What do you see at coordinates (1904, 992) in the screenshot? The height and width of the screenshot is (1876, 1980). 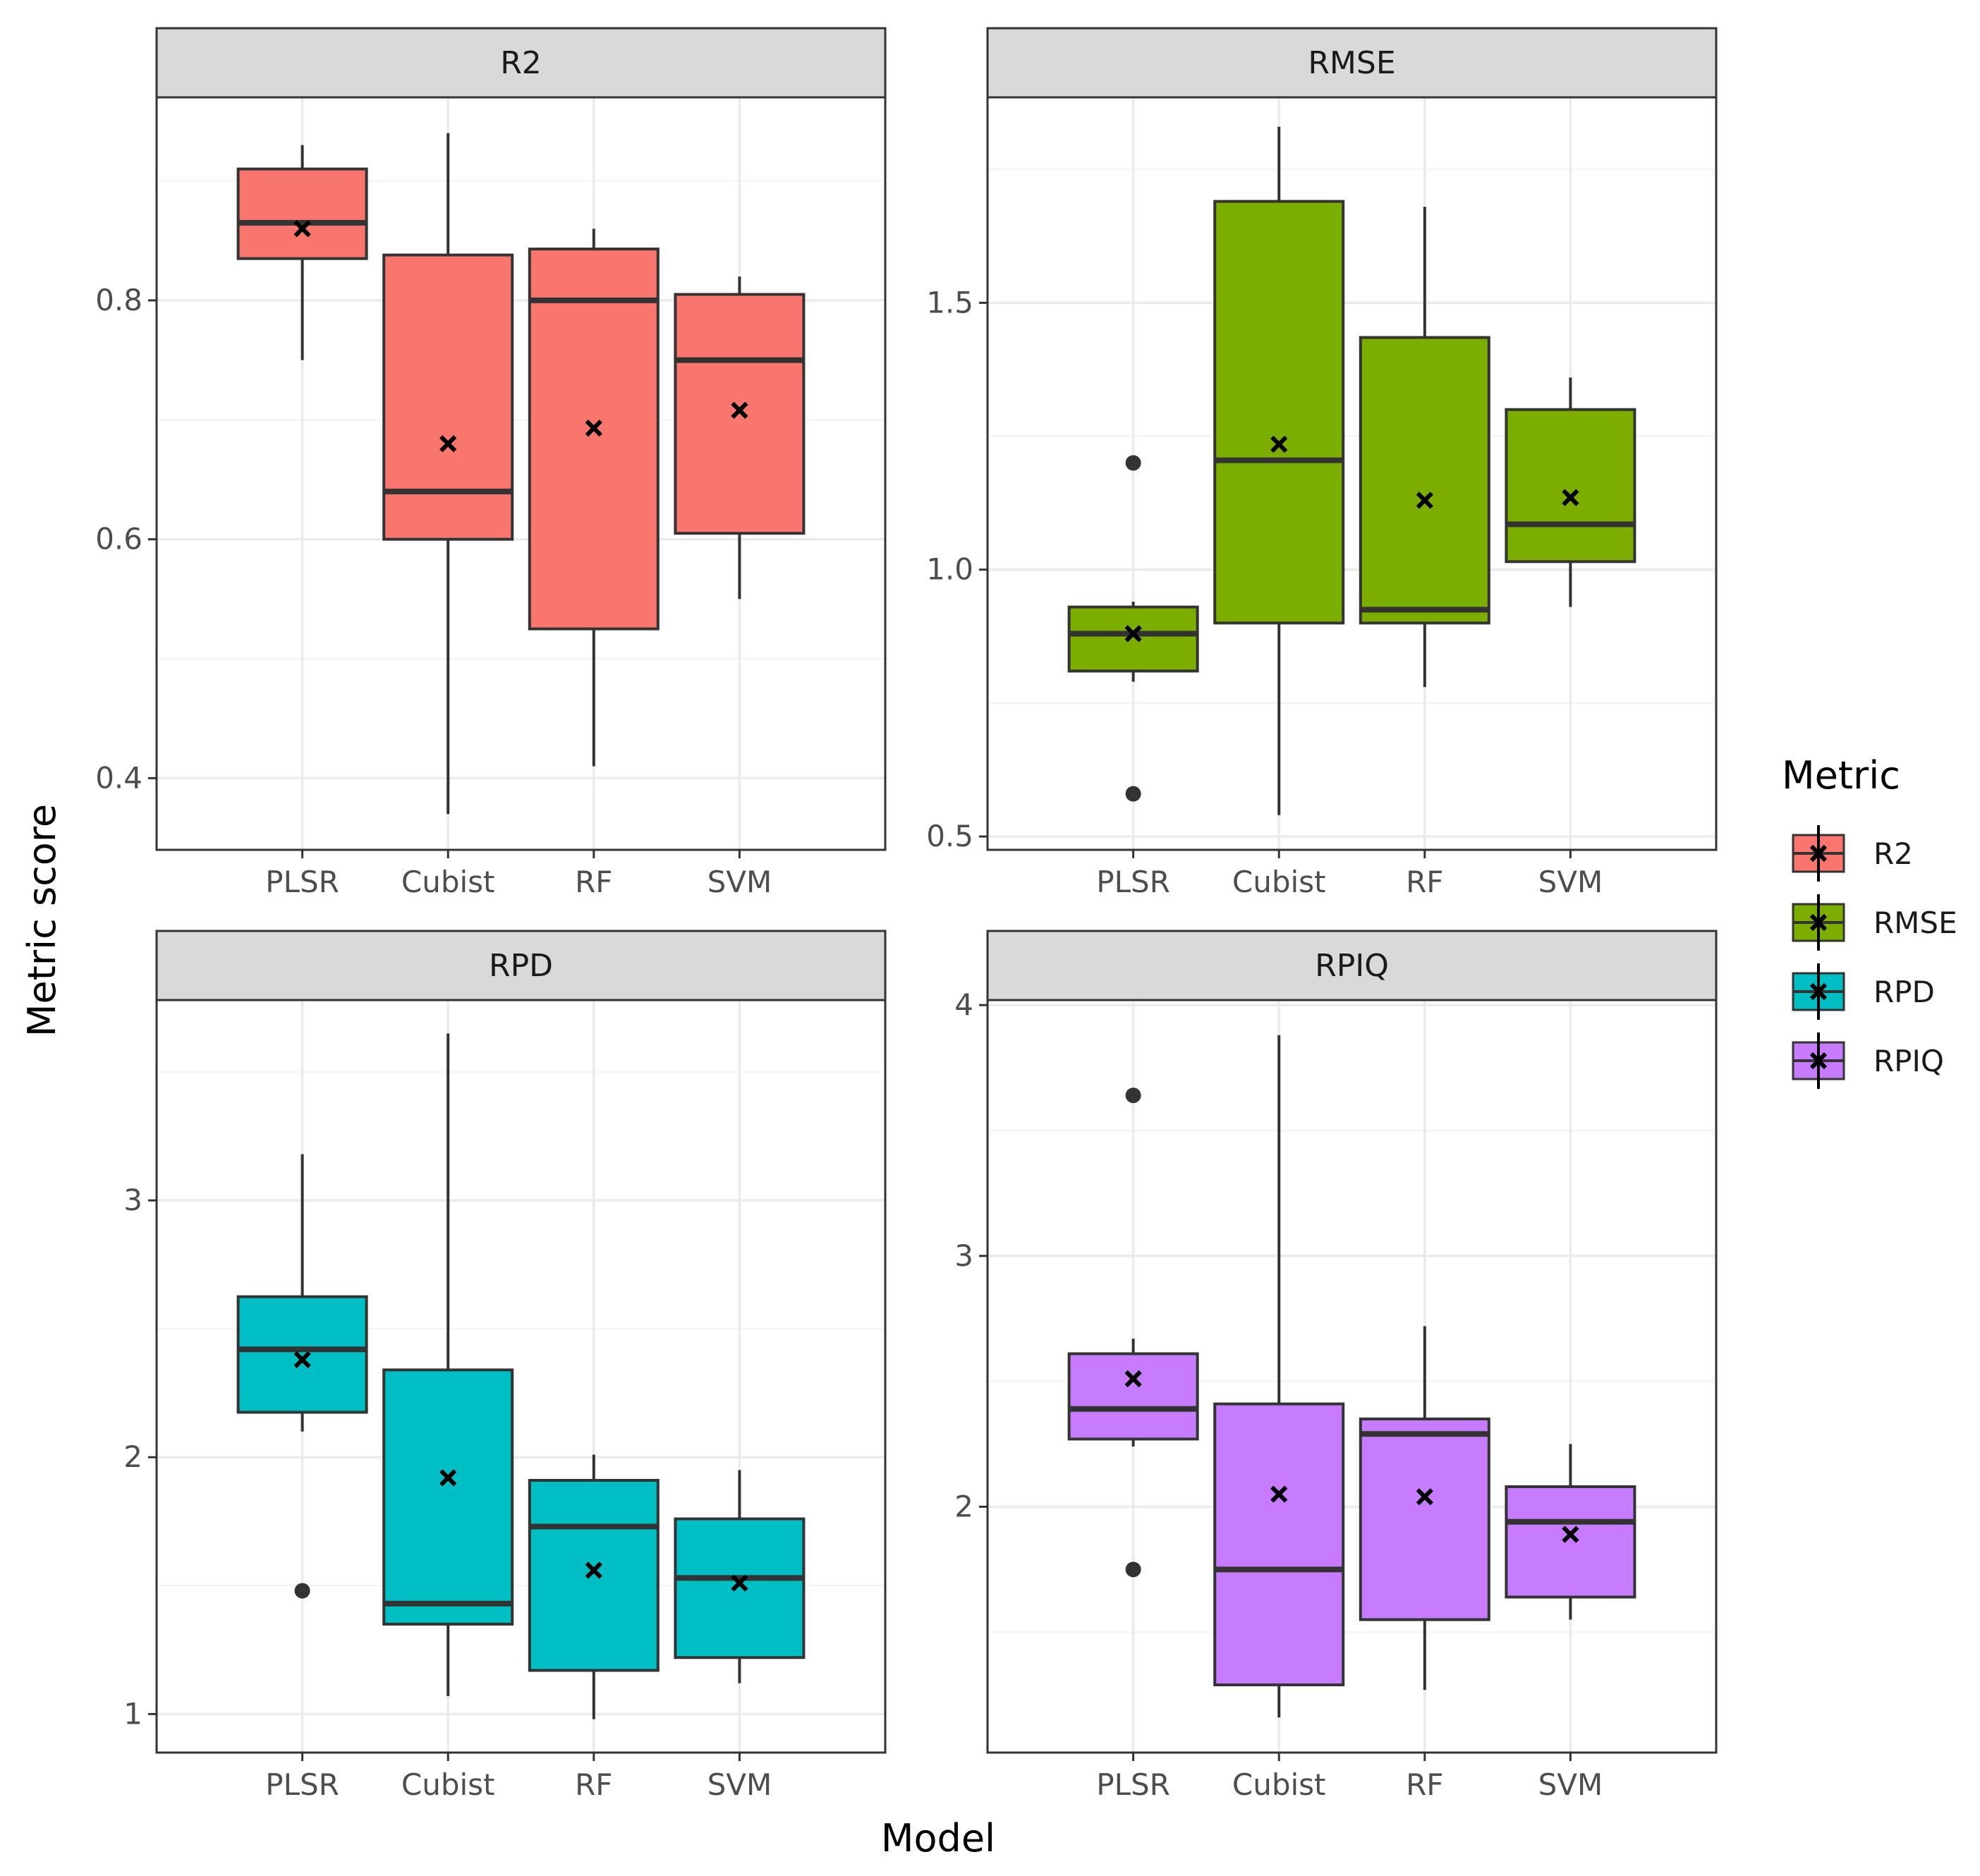 I see `legend-label: RPD` at bounding box center [1904, 992].